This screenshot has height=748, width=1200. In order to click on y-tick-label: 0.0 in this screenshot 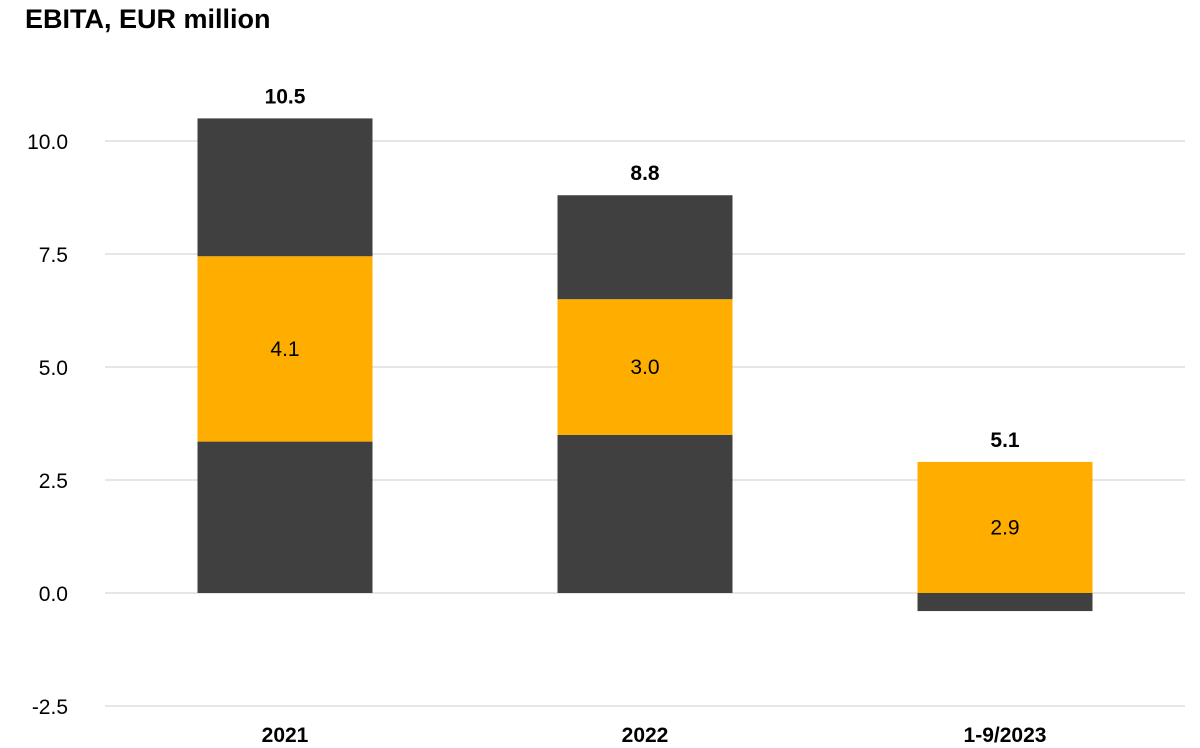, I will do `click(53, 594)`.